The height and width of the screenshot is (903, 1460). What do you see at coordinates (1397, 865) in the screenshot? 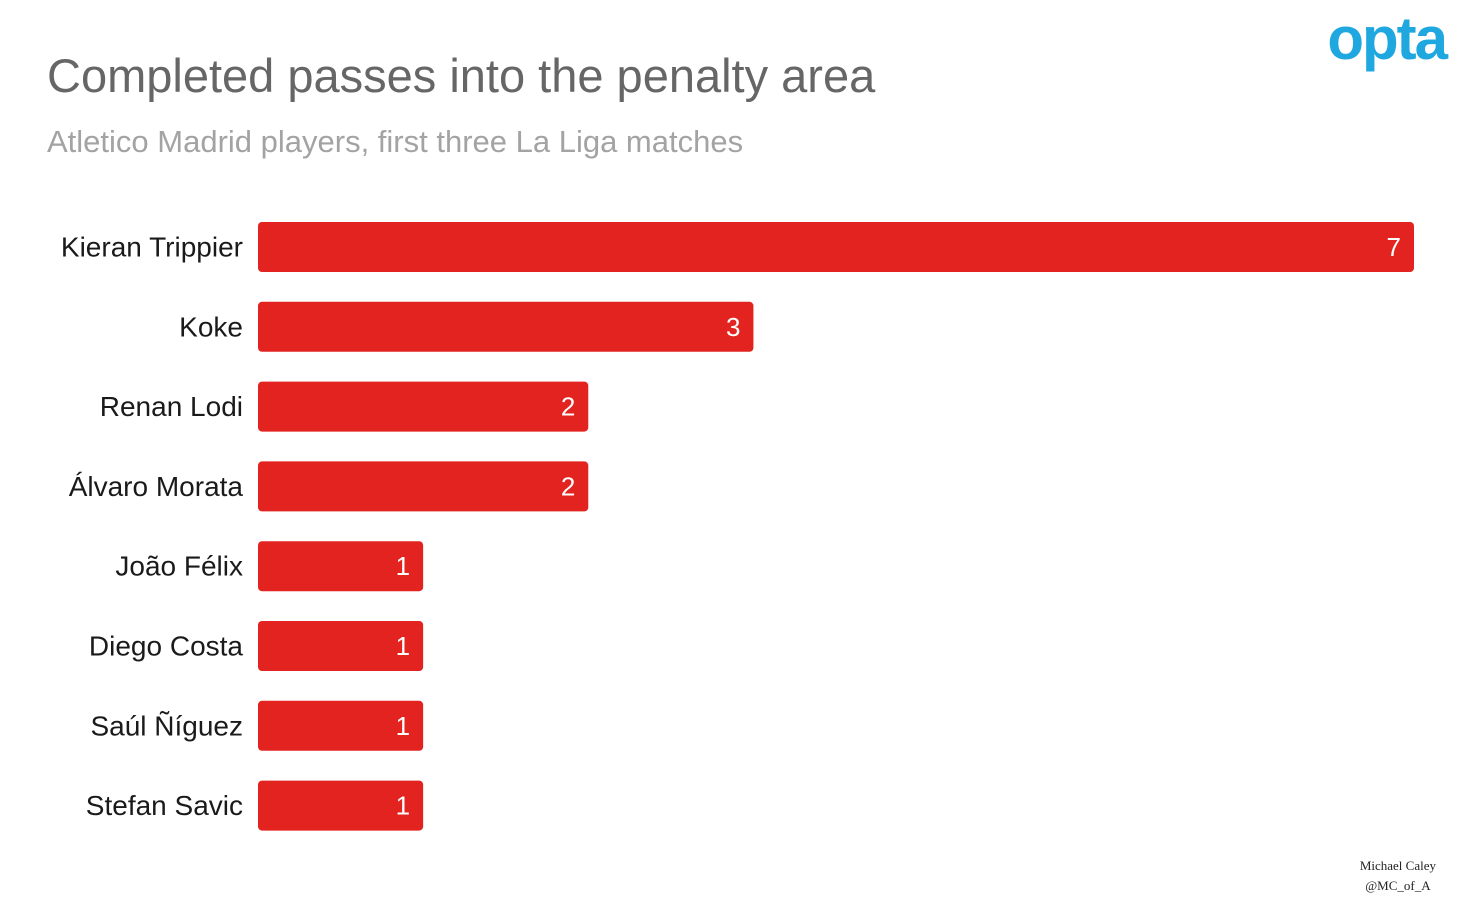
I see `credit-author: Michael Caley` at bounding box center [1397, 865].